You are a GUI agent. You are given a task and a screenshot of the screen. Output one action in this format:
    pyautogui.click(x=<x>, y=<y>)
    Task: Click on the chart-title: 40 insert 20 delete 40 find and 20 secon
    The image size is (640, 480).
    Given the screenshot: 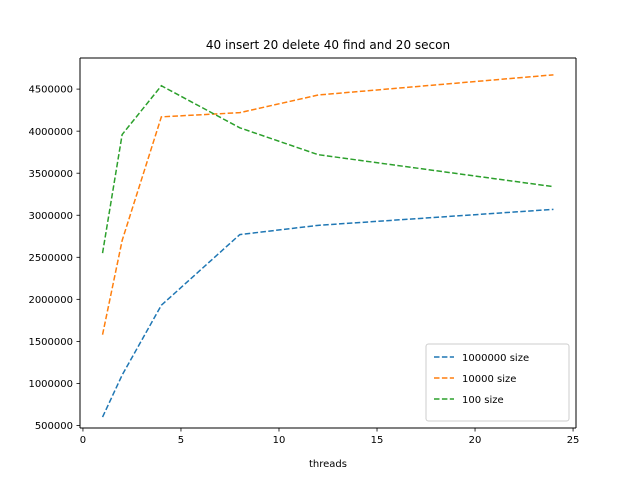 What is the action you would take?
    pyautogui.click(x=328, y=45)
    